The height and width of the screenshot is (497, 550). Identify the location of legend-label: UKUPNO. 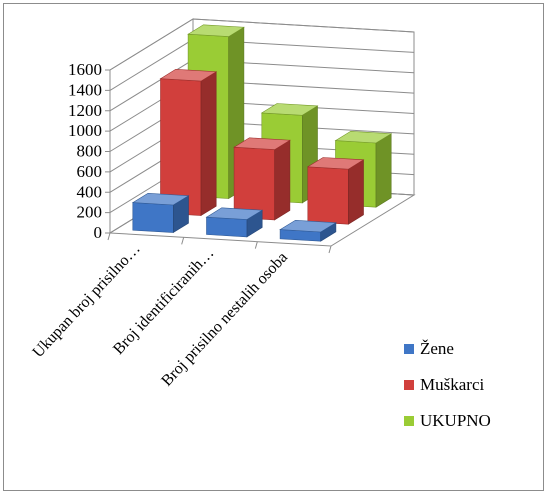
(455, 420).